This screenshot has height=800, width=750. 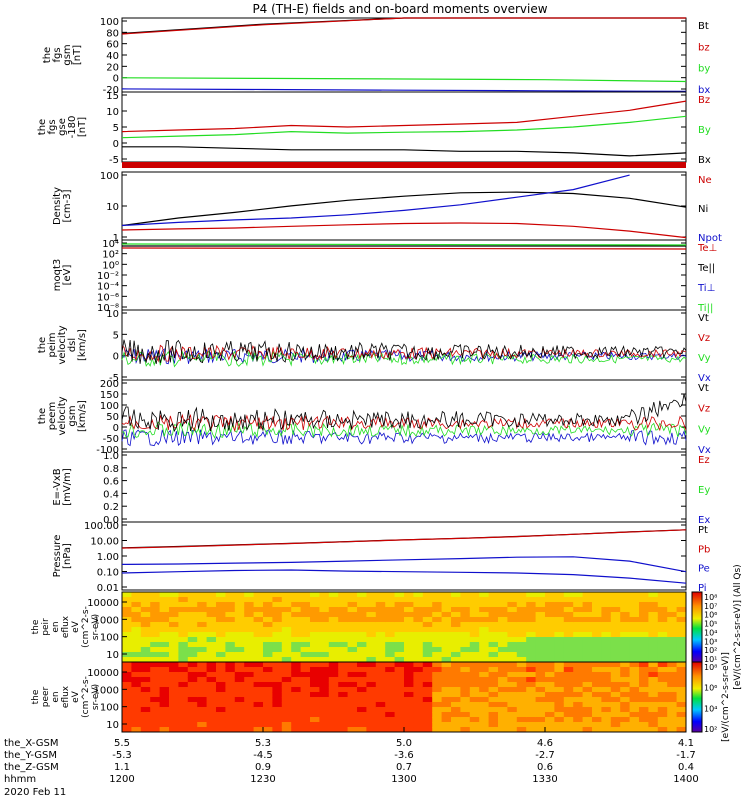 I want to click on ytick-label: 0.2, so click(x=111, y=507).